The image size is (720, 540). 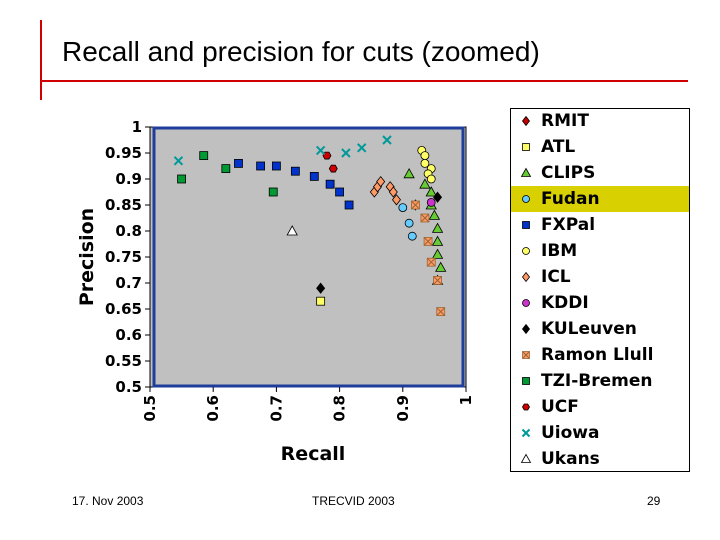 I want to click on legend-item-fudan: Fudan, so click(x=600, y=199).